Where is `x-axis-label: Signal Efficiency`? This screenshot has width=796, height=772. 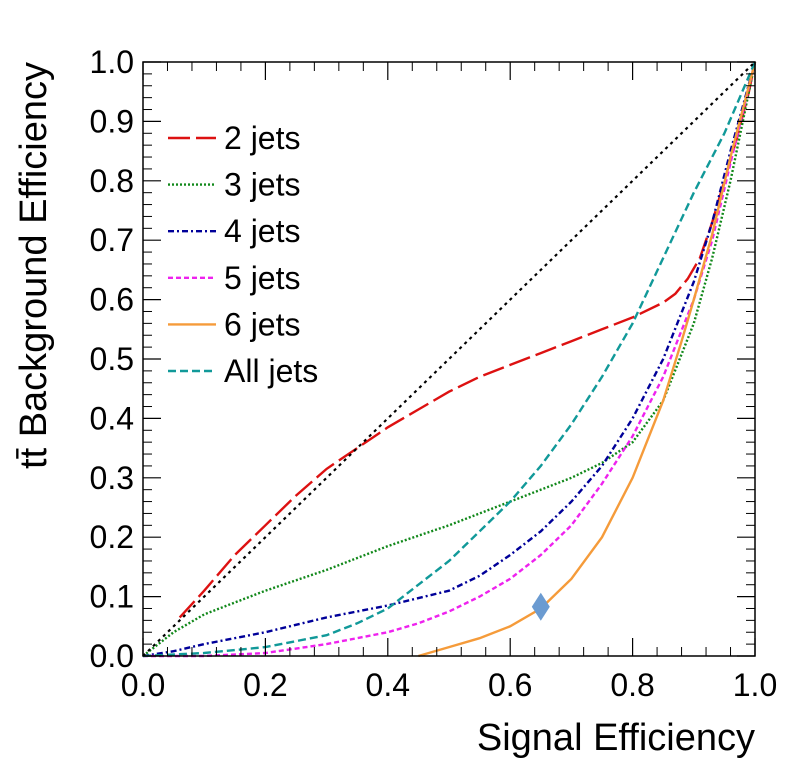
x-axis-label: Signal Efficiency is located at coordinates (616, 738).